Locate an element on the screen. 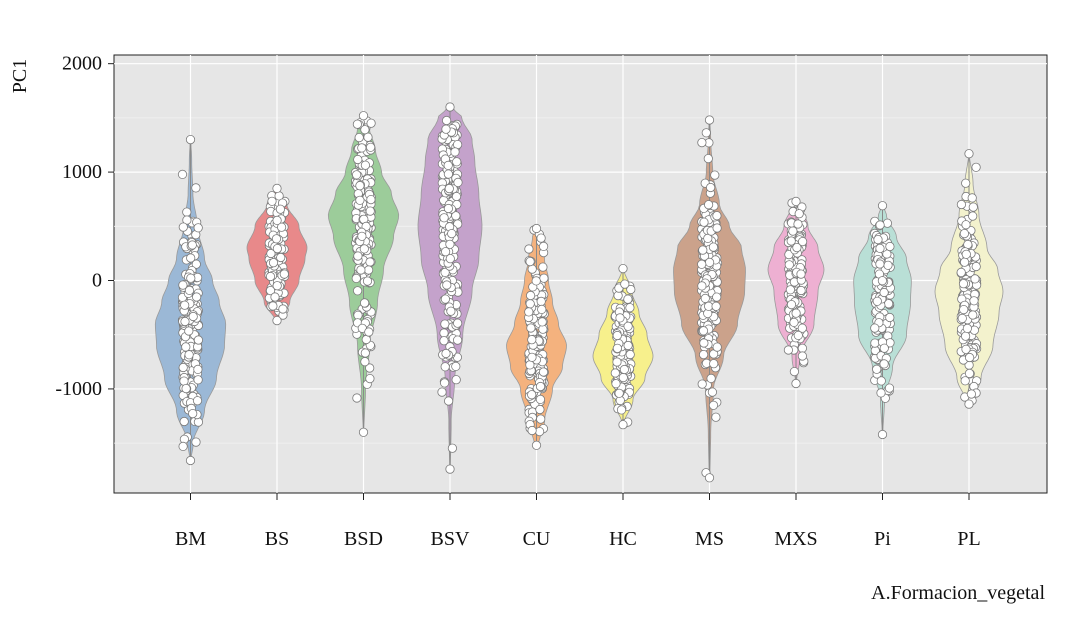 Image resolution: width=1074 pixels, height=638 pixels. x-tick-label-pi: Pi is located at coordinates (882, 539).